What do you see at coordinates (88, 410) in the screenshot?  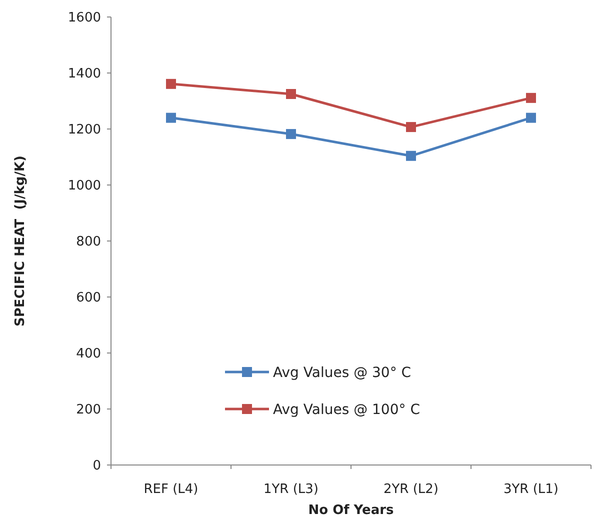 I see `y-tick-label: 200` at bounding box center [88, 410].